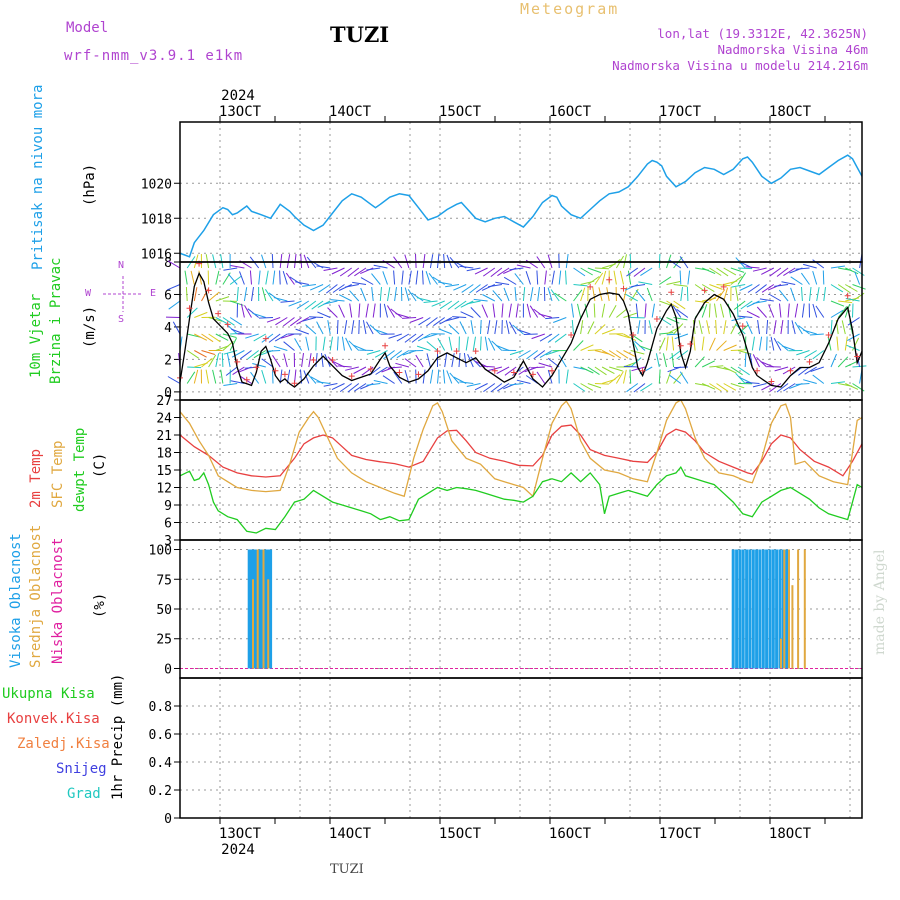  What do you see at coordinates (268, 624) in the screenshot?
I see `mid-cloud-bar` at bounding box center [268, 624].